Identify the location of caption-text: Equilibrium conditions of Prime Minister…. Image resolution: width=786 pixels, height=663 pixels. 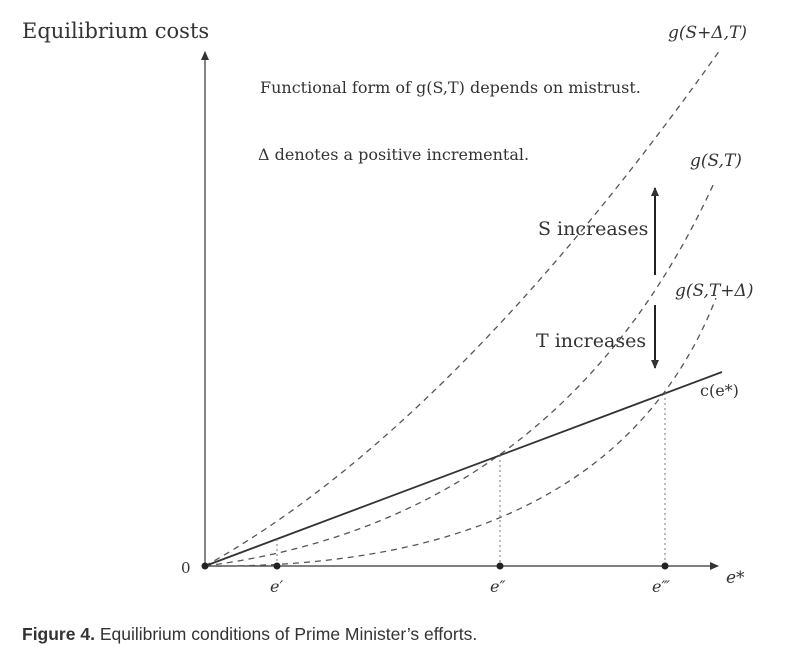
(288, 634).